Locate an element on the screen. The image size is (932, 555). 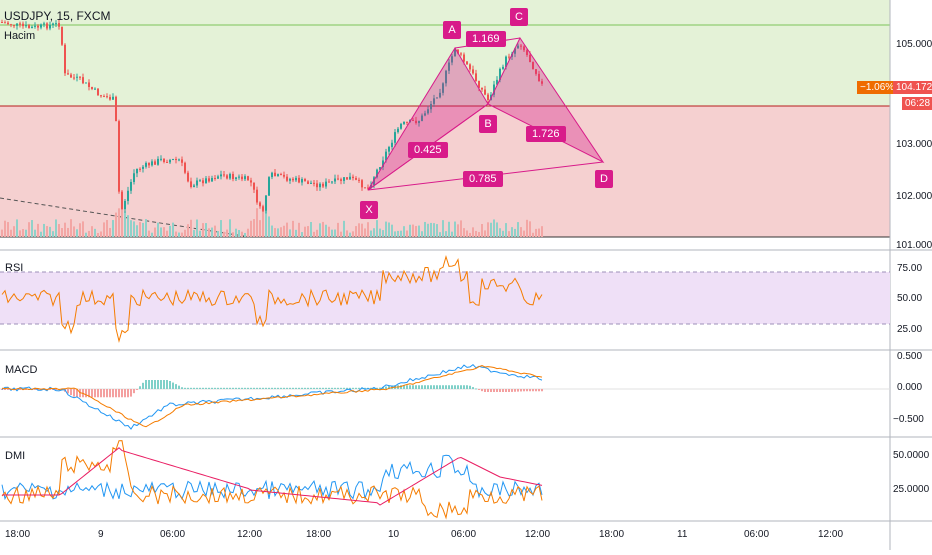
ratio-label: 1.726 is located at coordinates (546, 134).